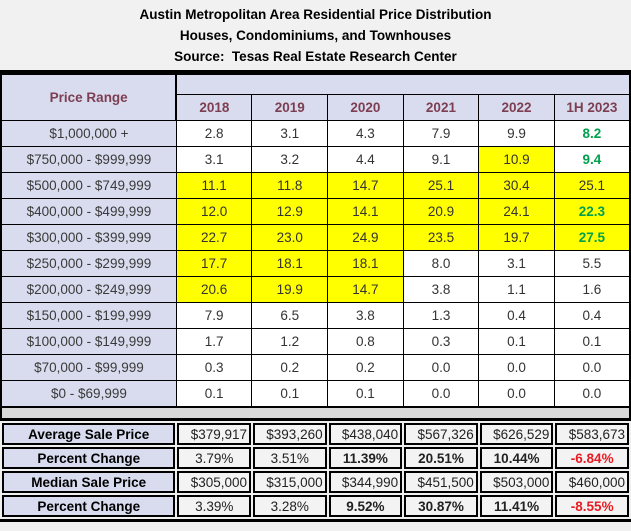  What do you see at coordinates (592, 434) in the screenshot?
I see `summary-cell: $583,673` at bounding box center [592, 434].